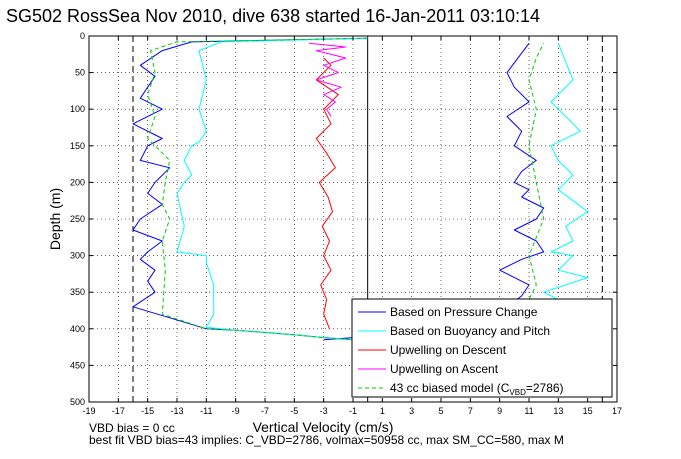  Describe the element at coordinates (382, 411) in the screenshot. I see `x-tick-label: 1` at that location.